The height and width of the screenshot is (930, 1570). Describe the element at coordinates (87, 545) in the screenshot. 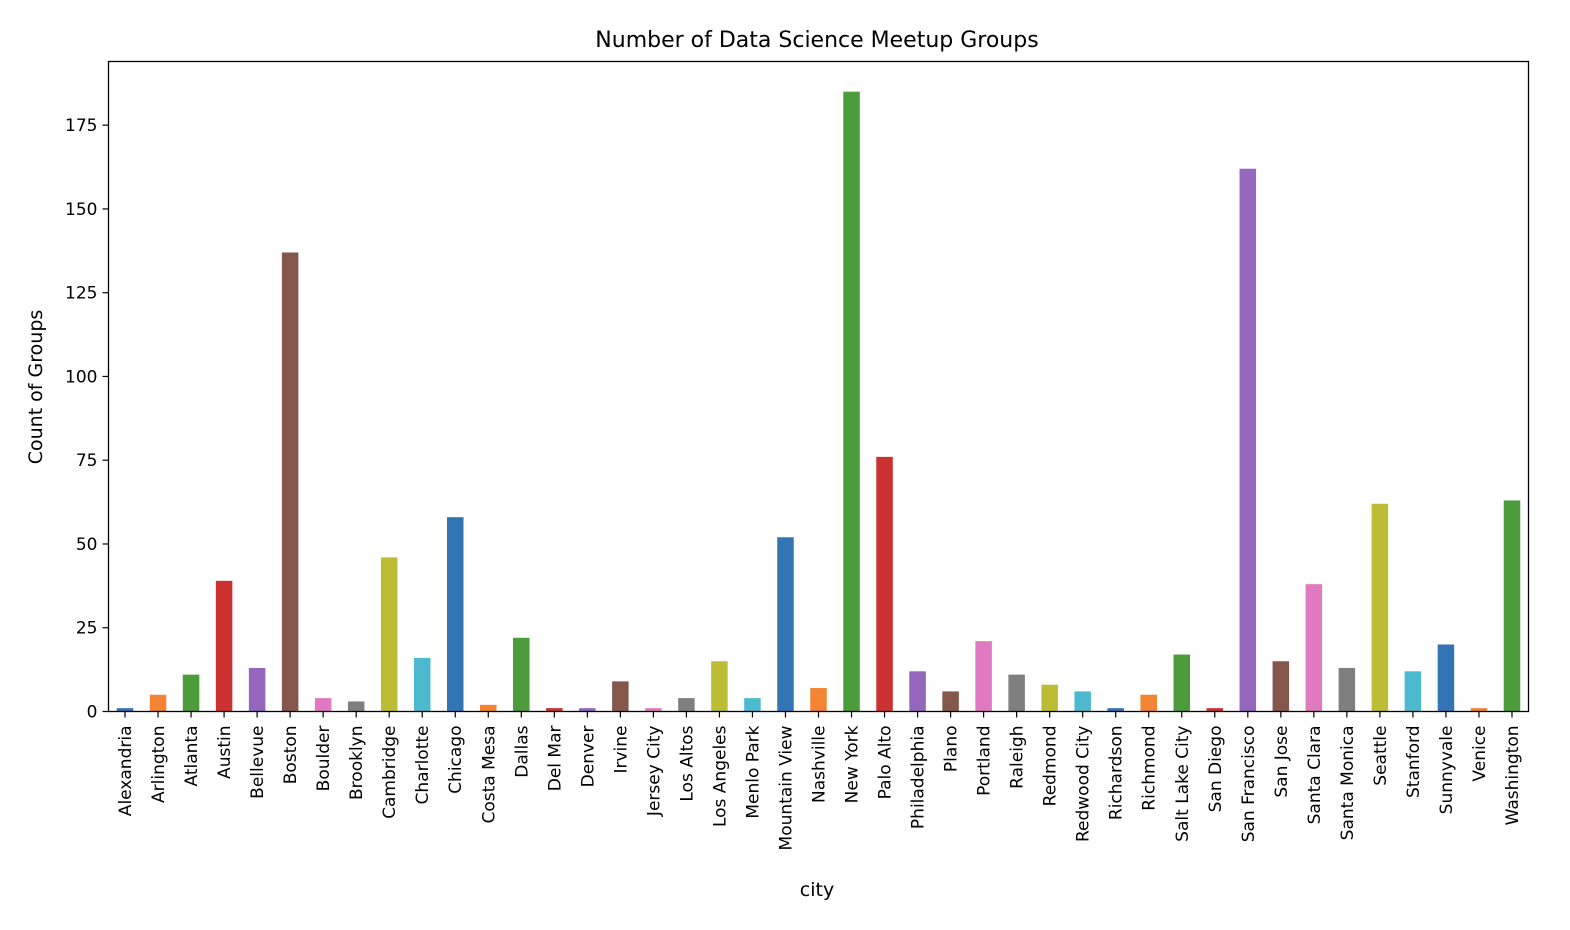

I see `y-tick-label: 50` at that location.